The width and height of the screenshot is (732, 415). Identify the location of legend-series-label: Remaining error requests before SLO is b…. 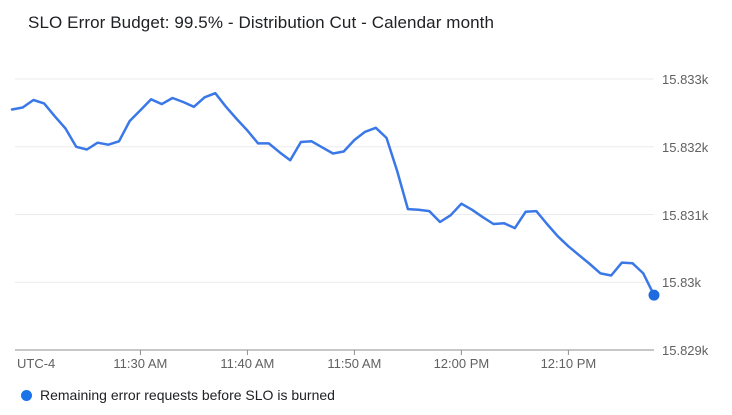
(187, 395).